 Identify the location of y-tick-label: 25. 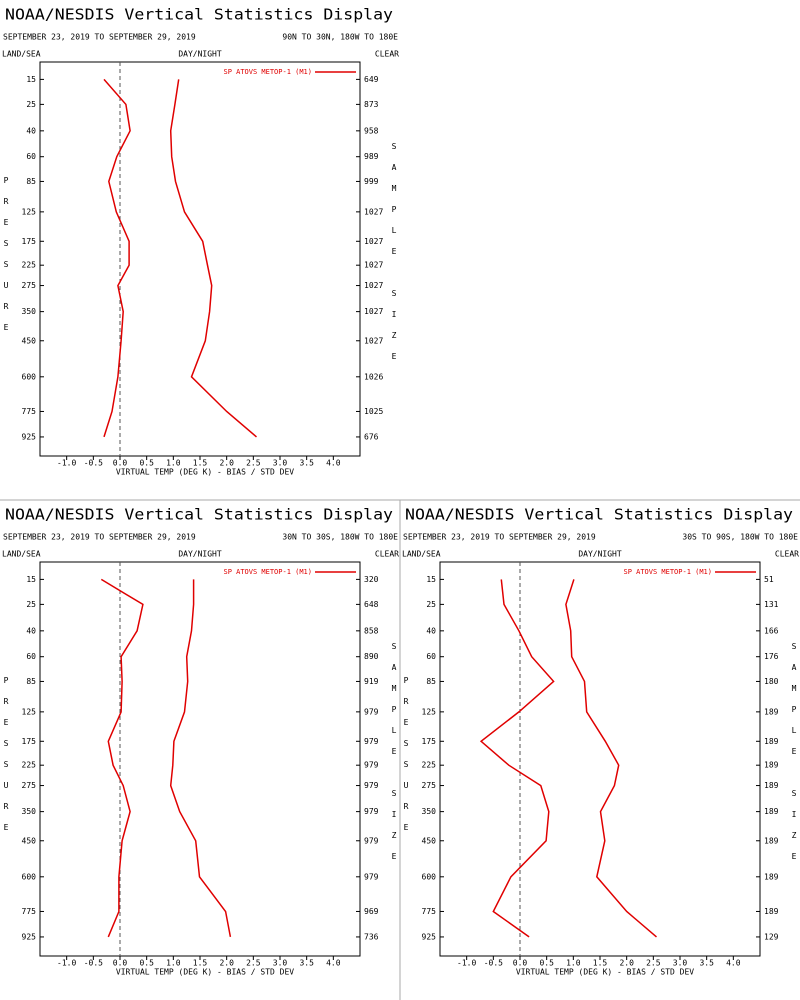
(431, 604).